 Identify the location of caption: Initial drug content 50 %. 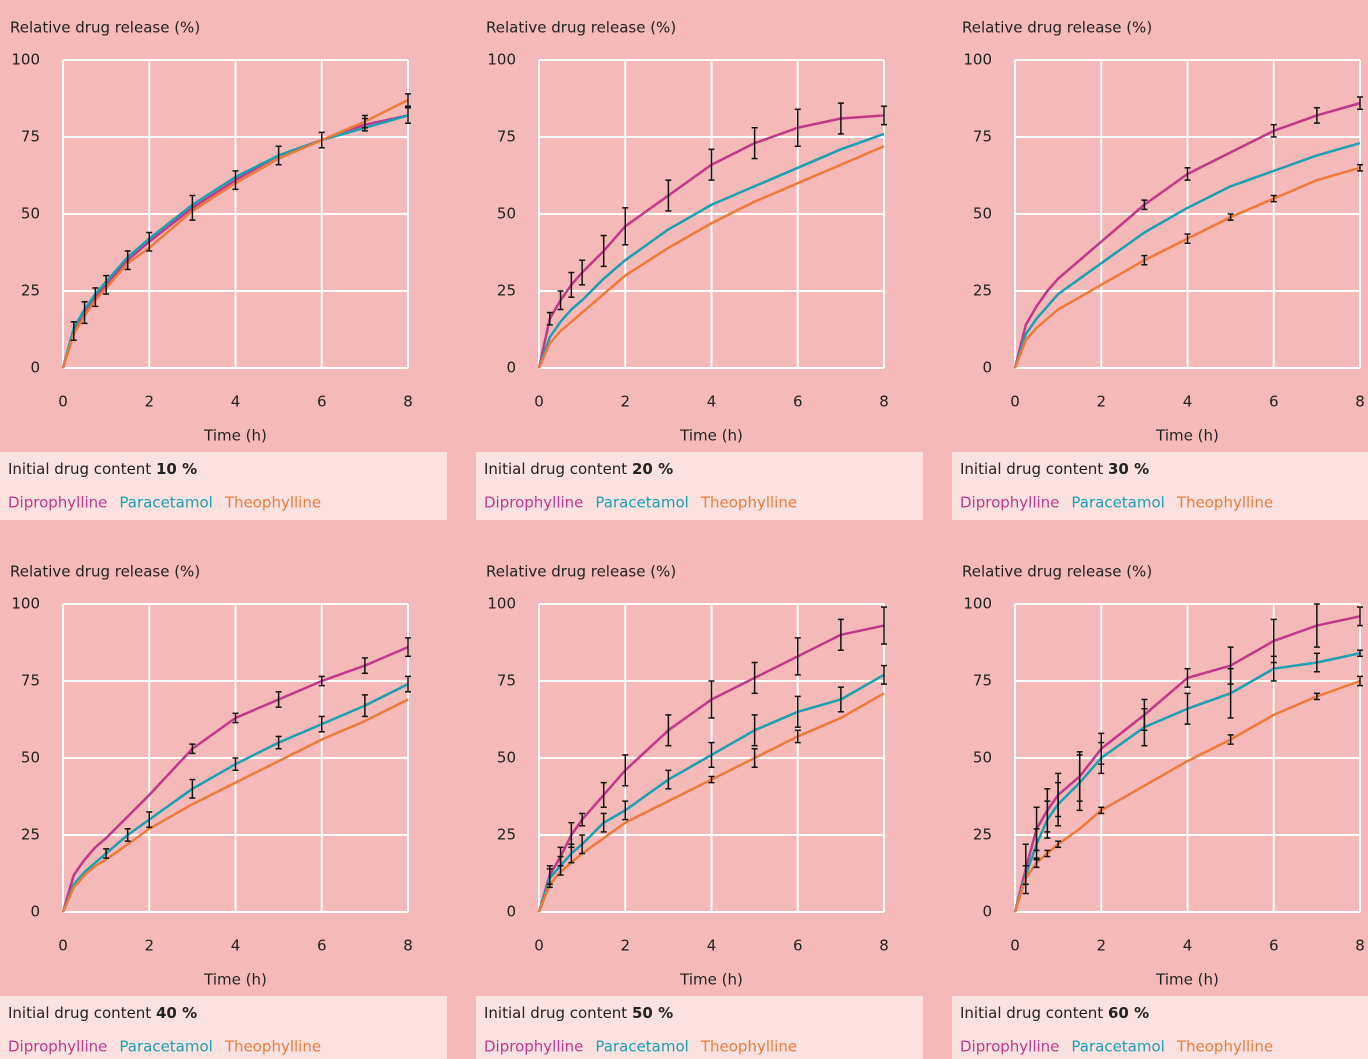
(578, 1013).